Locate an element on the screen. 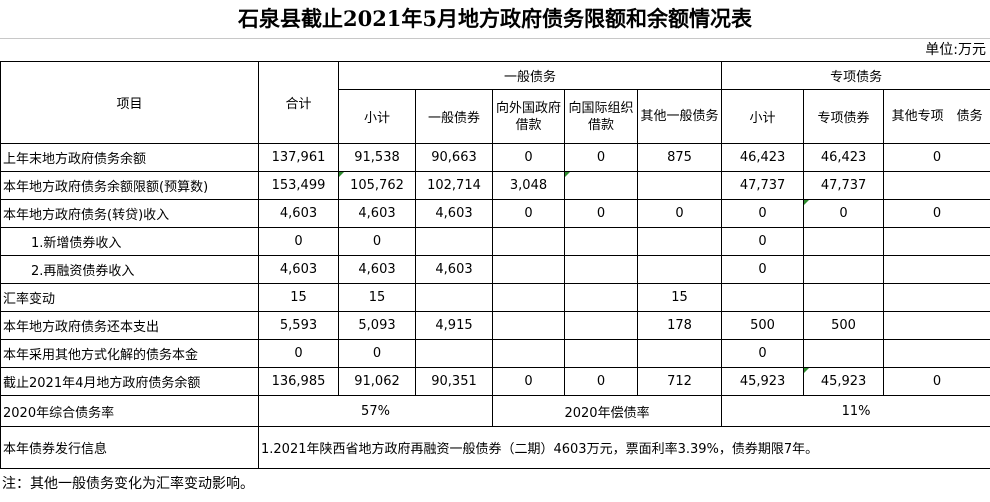  table-title: 石泉县截止2021年5月地方政府债务限额和余额情况表 is located at coordinates (495, 19).